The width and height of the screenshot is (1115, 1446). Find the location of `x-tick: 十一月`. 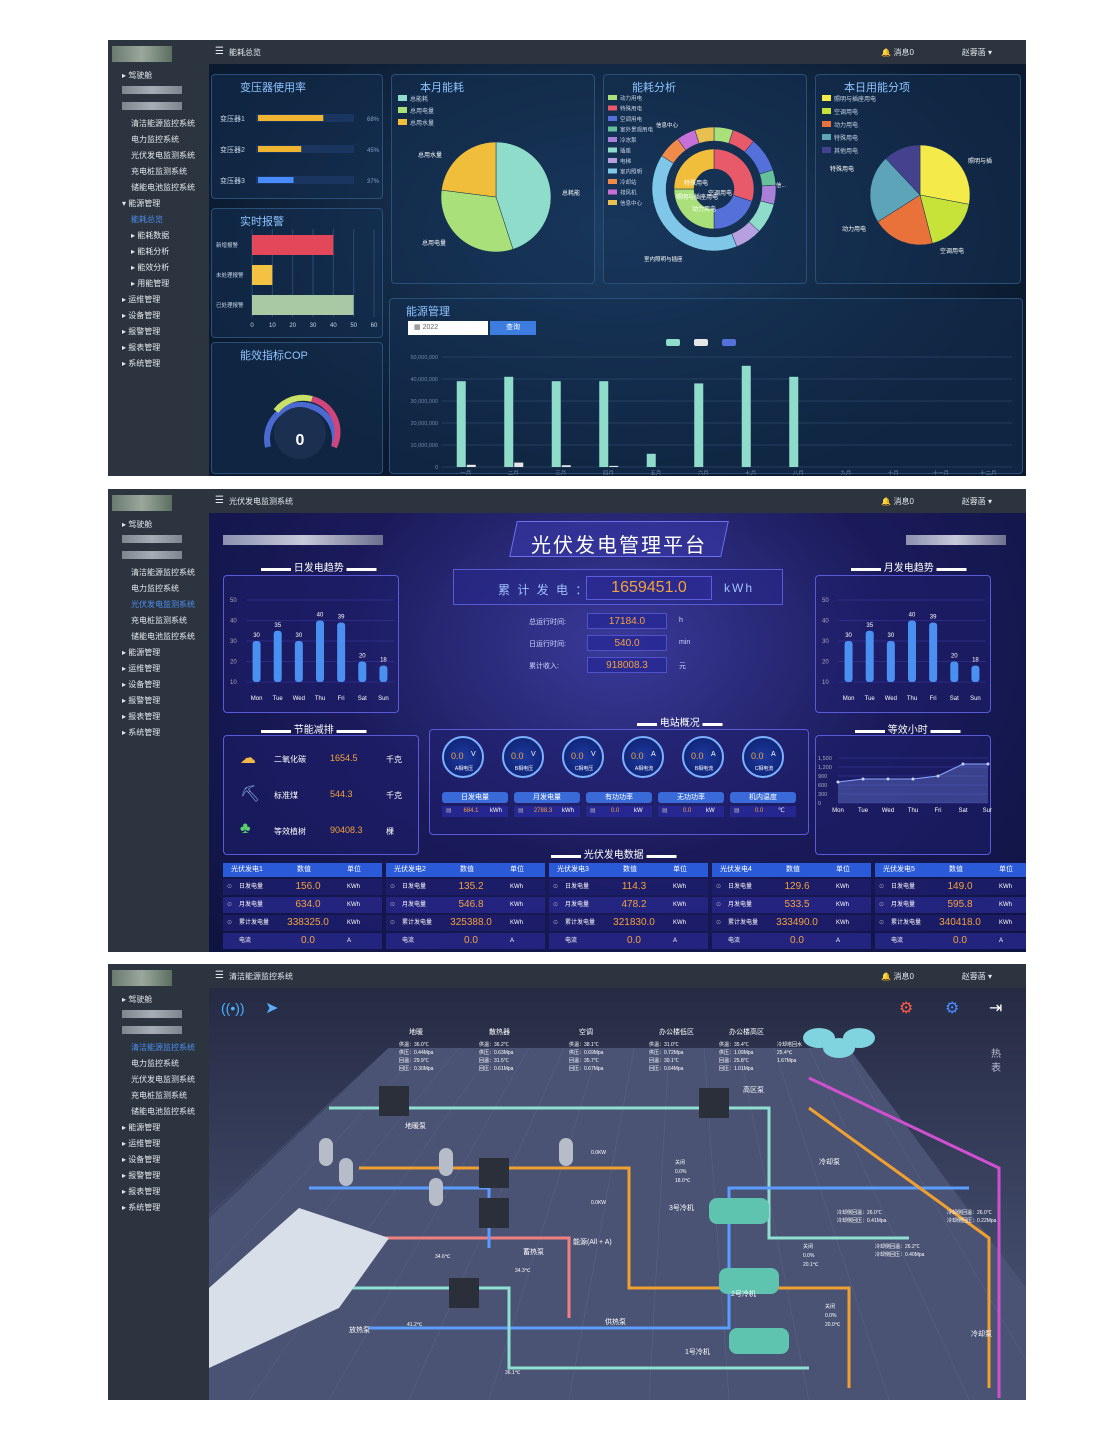

x-tick: 十一月 is located at coordinates (940, 472).